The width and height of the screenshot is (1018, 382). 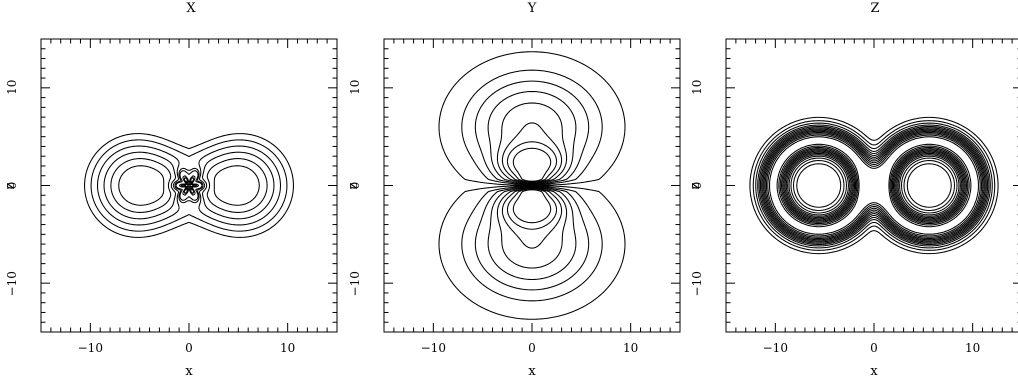 What do you see at coordinates (532, 8) in the screenshot?
I see `panel-y-title: Y` at bounding box center [532, 8].